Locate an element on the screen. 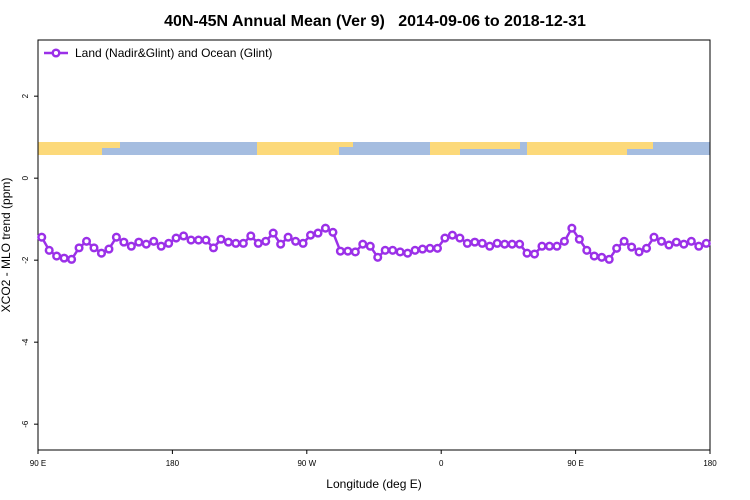 This screenshot has width=750, height=500. y-axis-label: XCO2 - MLO trend (ppm) is located at coordinates (6, 245).